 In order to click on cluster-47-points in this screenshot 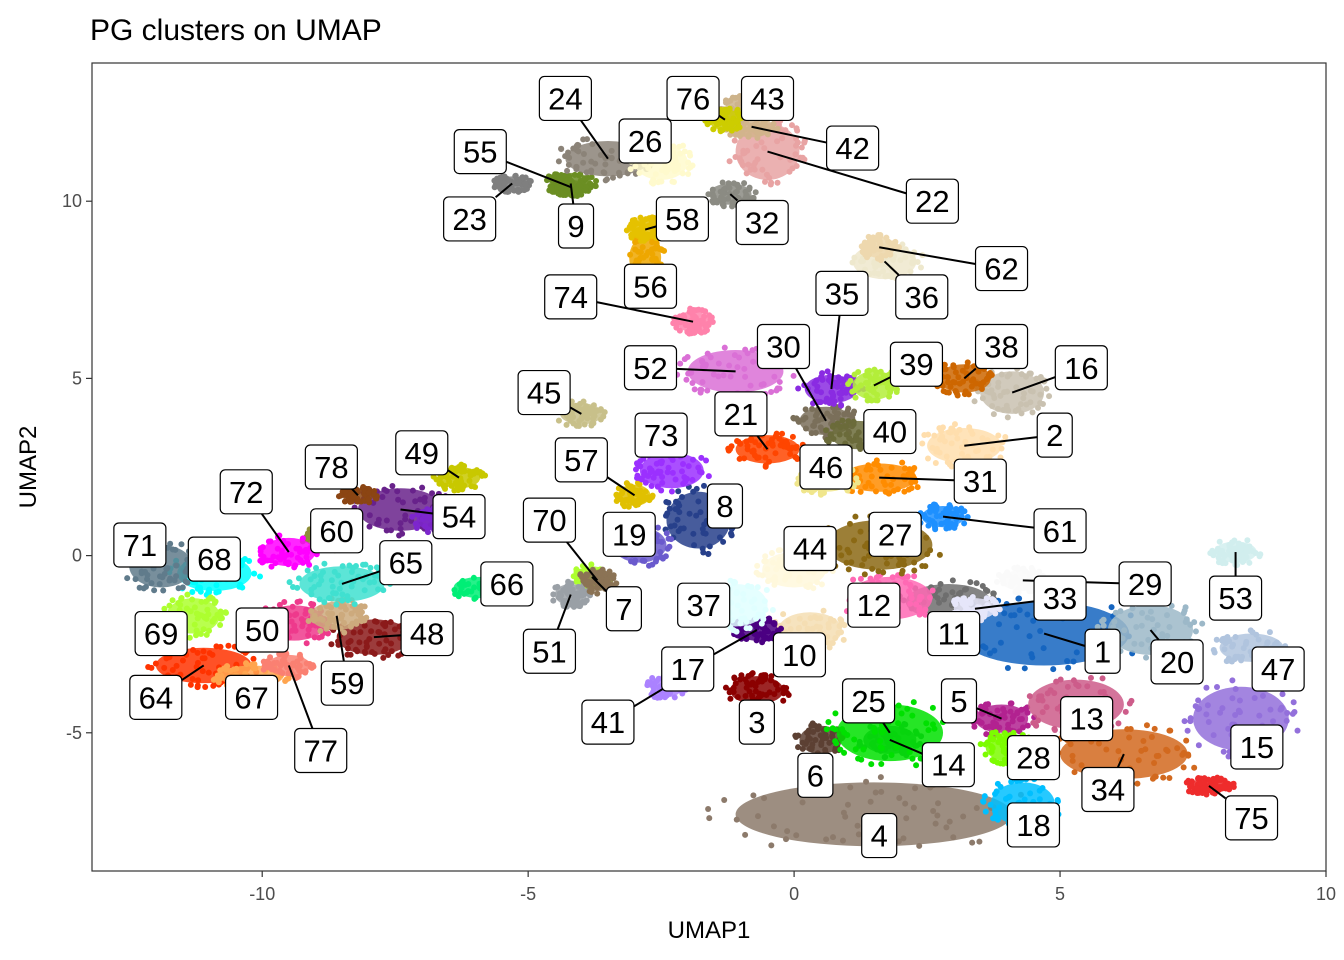, I will do `click(1252, 646)`.